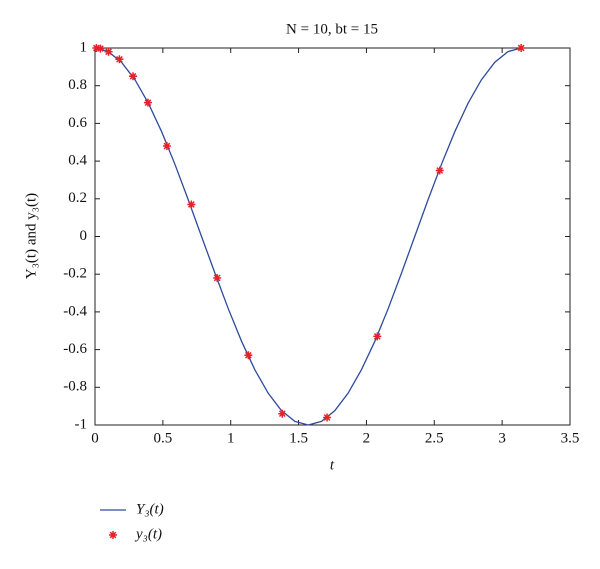 The width and height of the screenshot is (600, 569). What do you see at coordinates (113, 535) in the screenshot?
I see `legend-swatch` at bounding box center [113, 535].